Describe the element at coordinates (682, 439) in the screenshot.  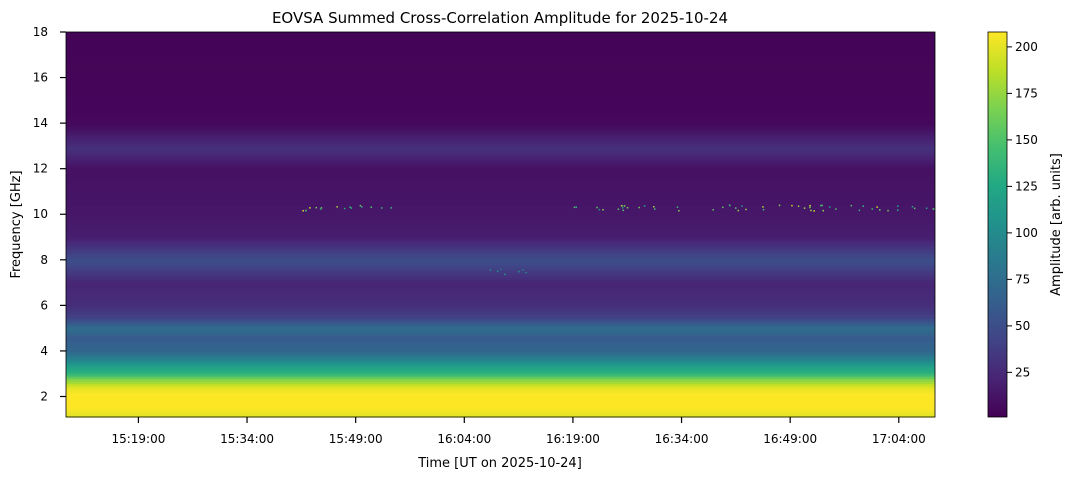
I see `x-tick-label: 16:34:00` at that location.